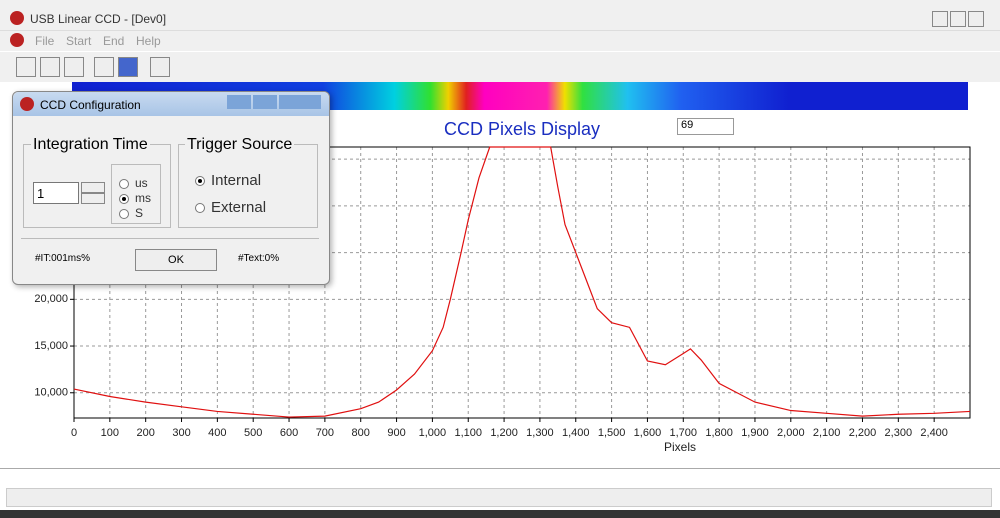 Image resolution: width=1000 pixels, height=518 pixels. Describe the element at coordinates (899, 433) in the screenshot. I see `x-tick-label: 2,300` at that location.